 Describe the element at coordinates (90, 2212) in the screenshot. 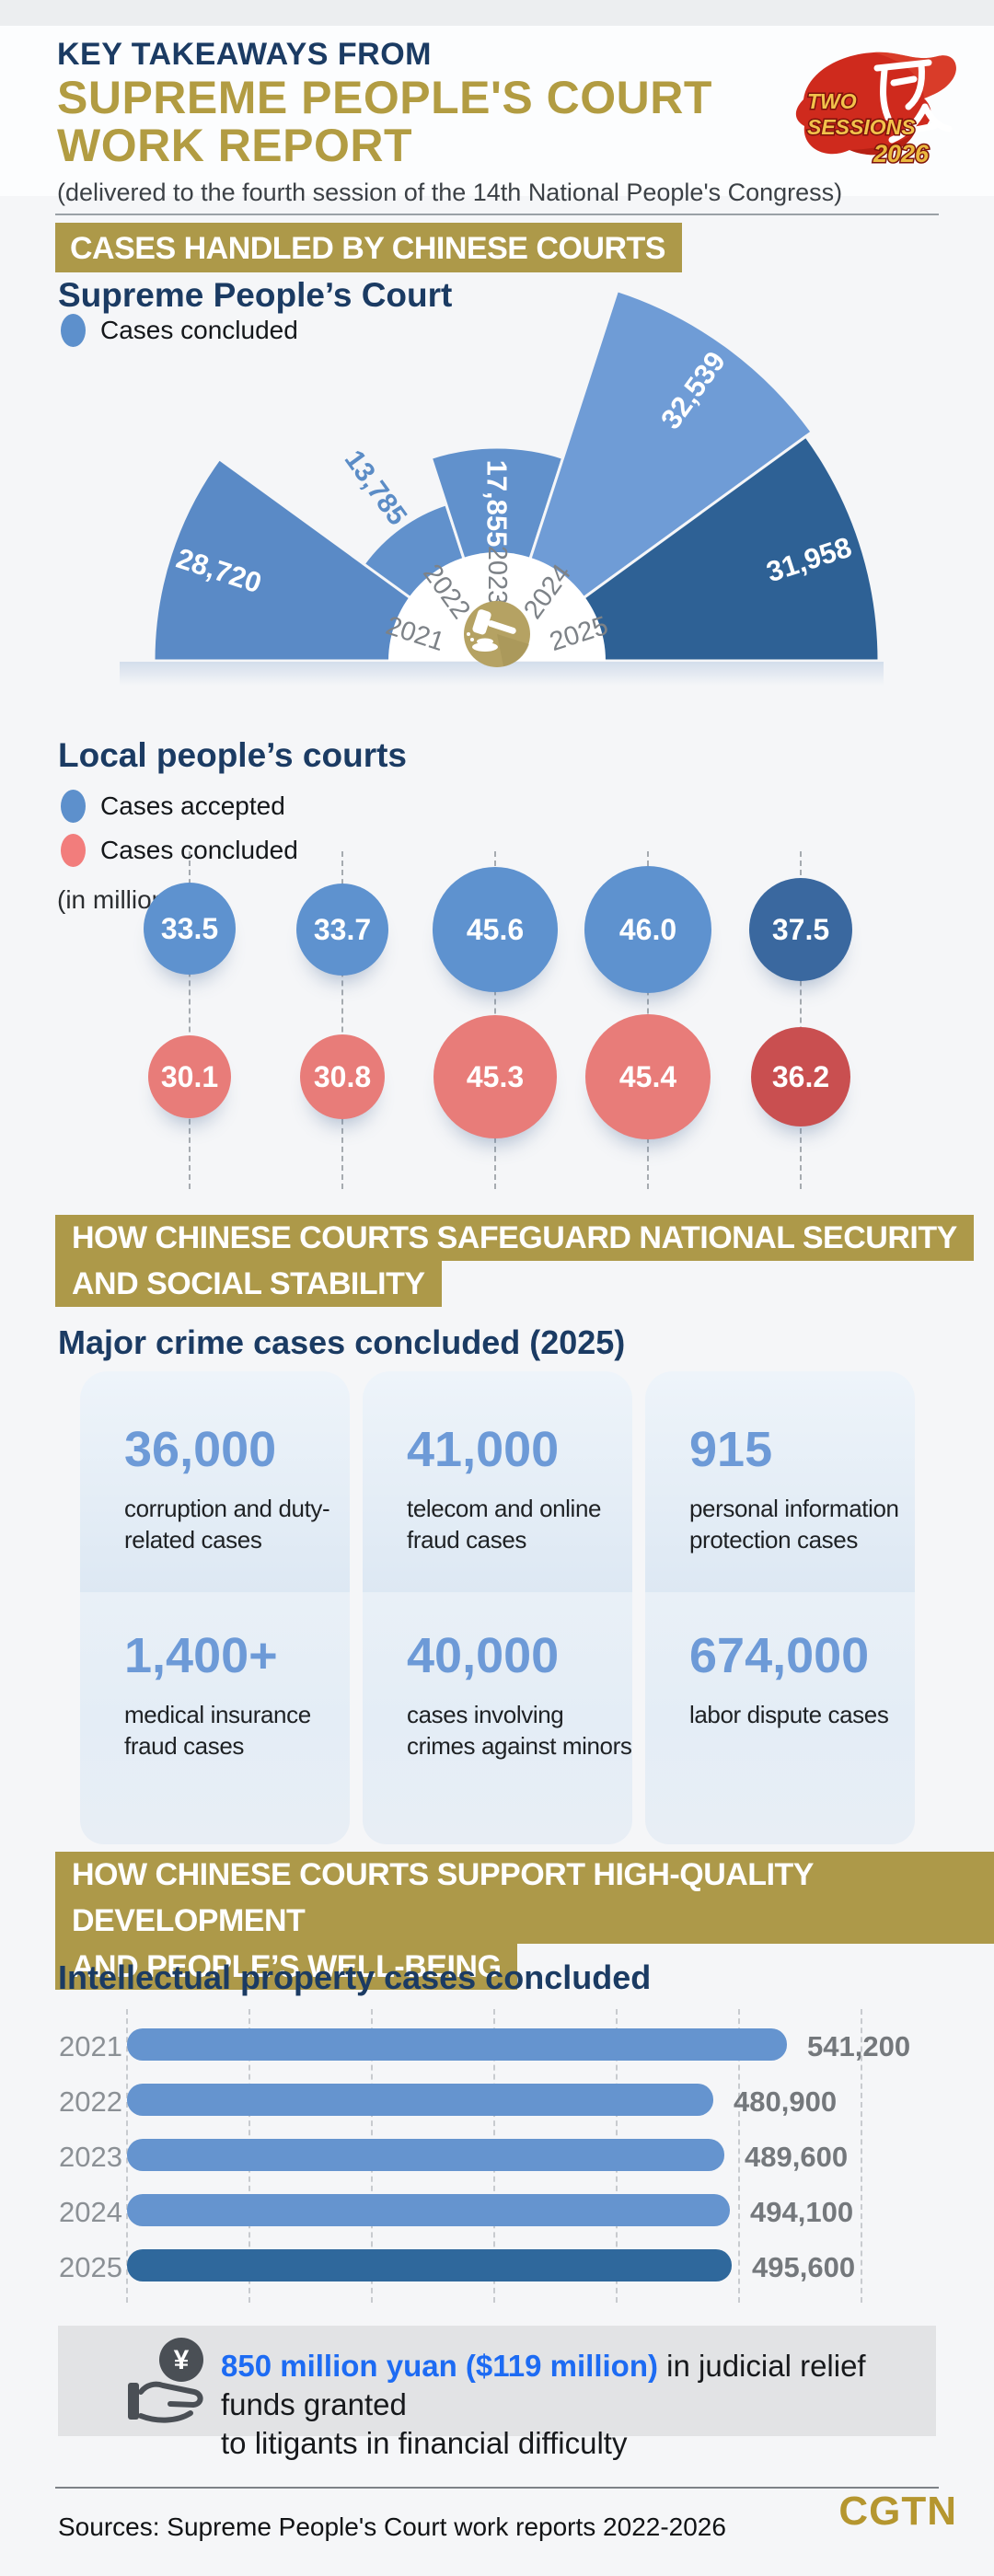

I see `bar-year: 2024` at that location.